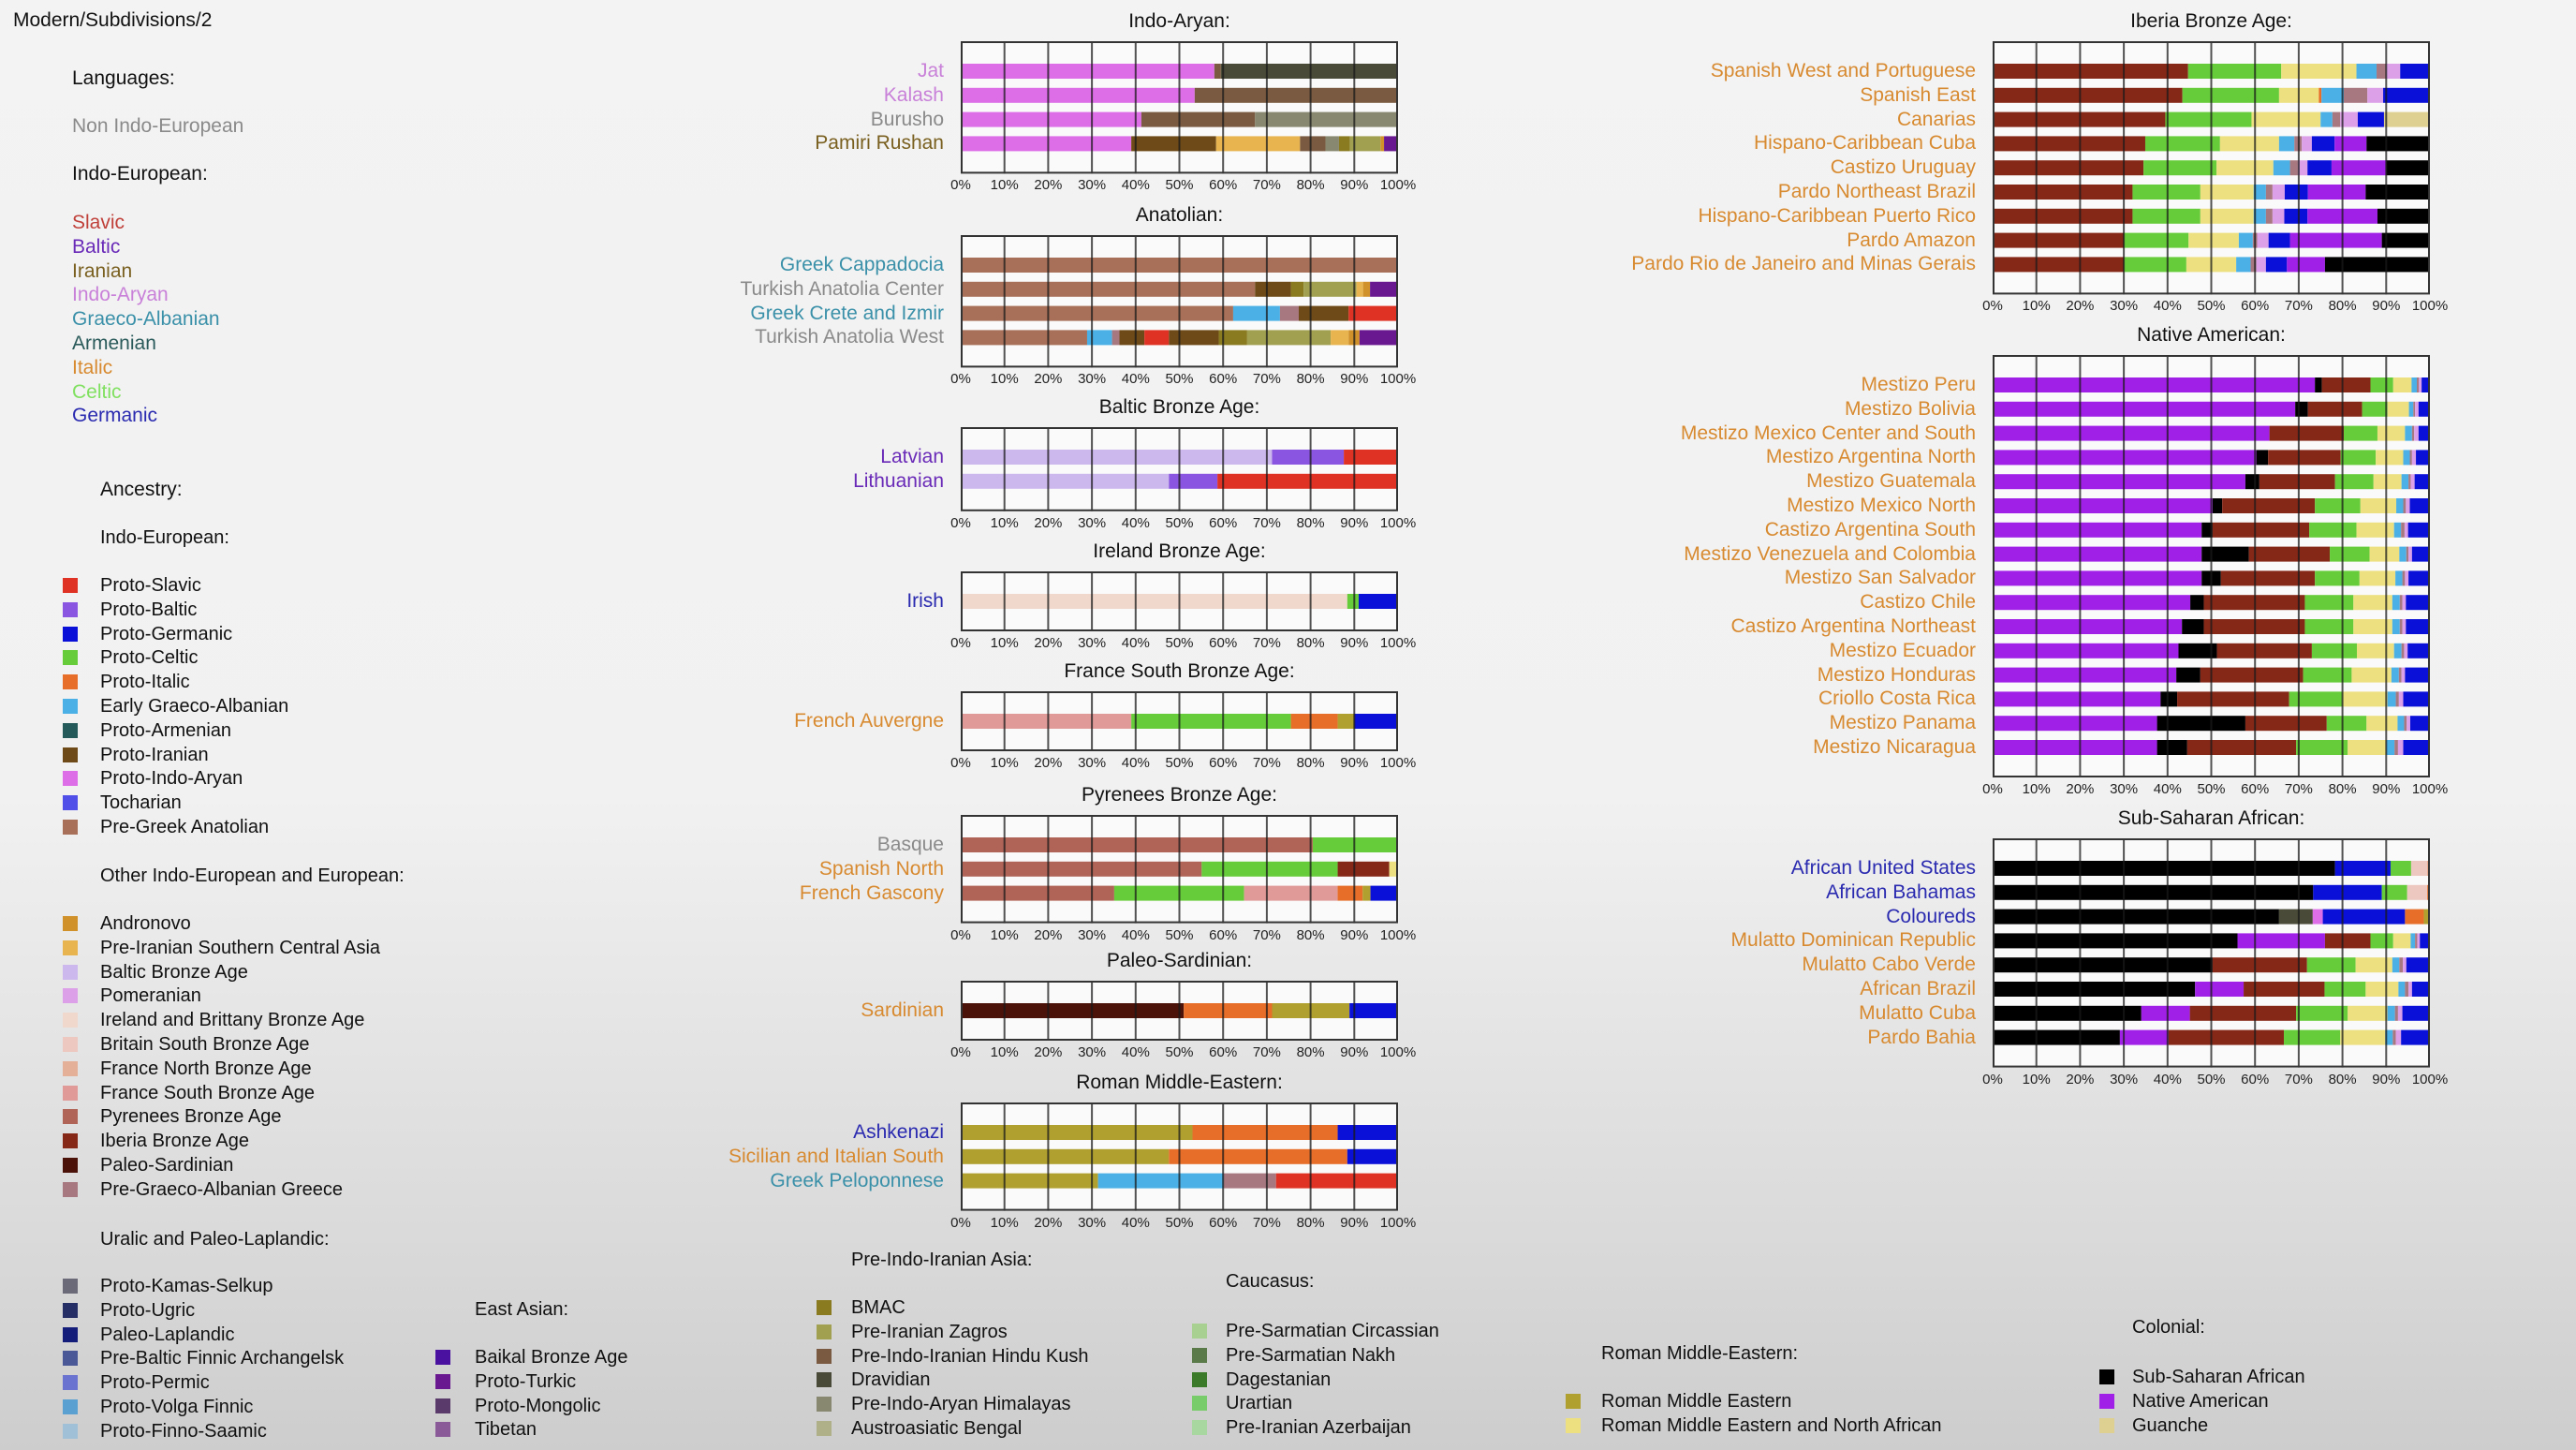 The width and height of the screenshot is (2576, 1450). I want to click on x-tick-label: 80%, so click(1310, 763).